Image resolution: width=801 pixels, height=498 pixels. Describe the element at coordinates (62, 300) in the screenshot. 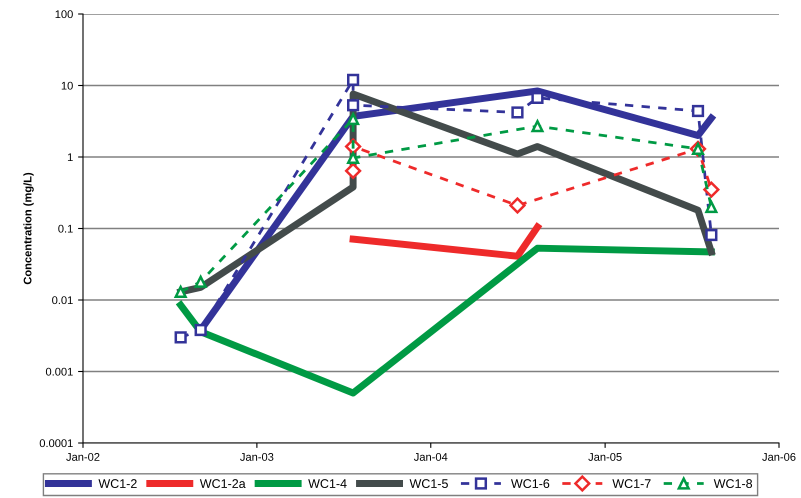

I see `y-tick-label: 0.01` at that location.